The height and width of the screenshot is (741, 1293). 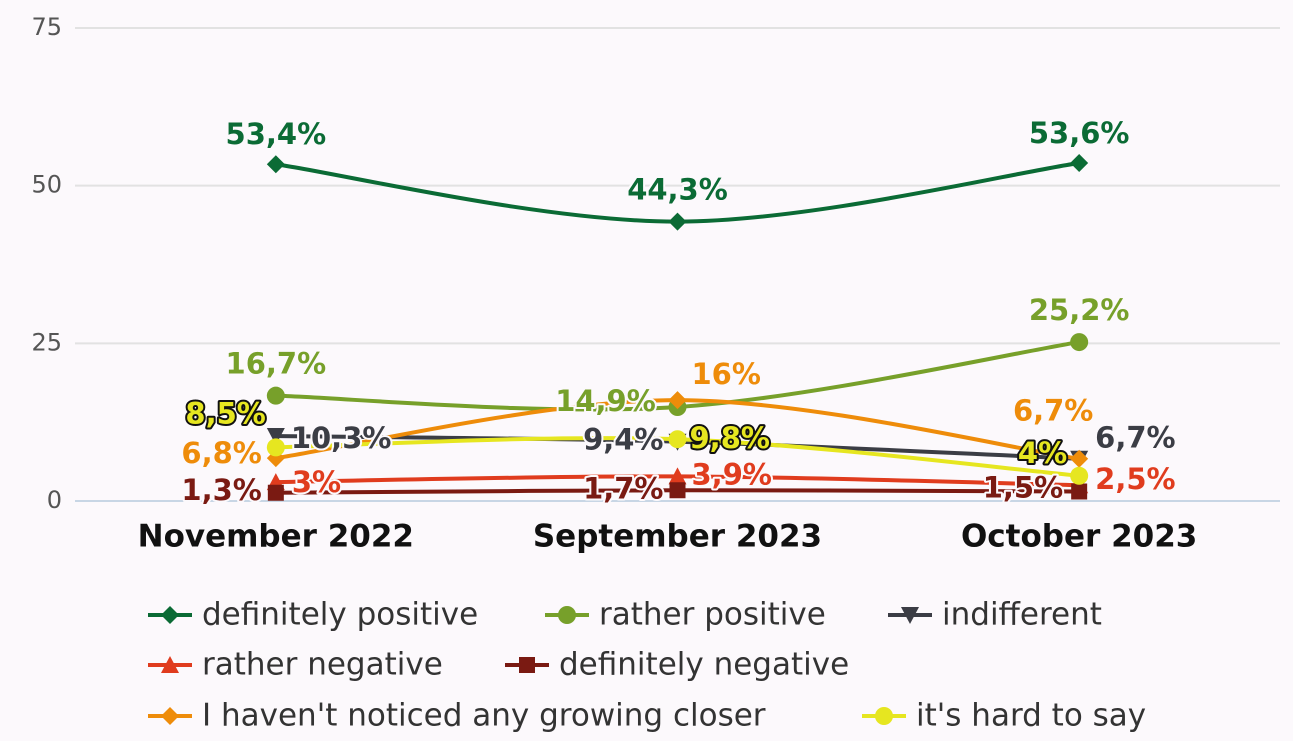 What do you see at coordinates (54, 500) in the screenshot?
I see `y-tick-label: 0` at bounding box center [54, 500].